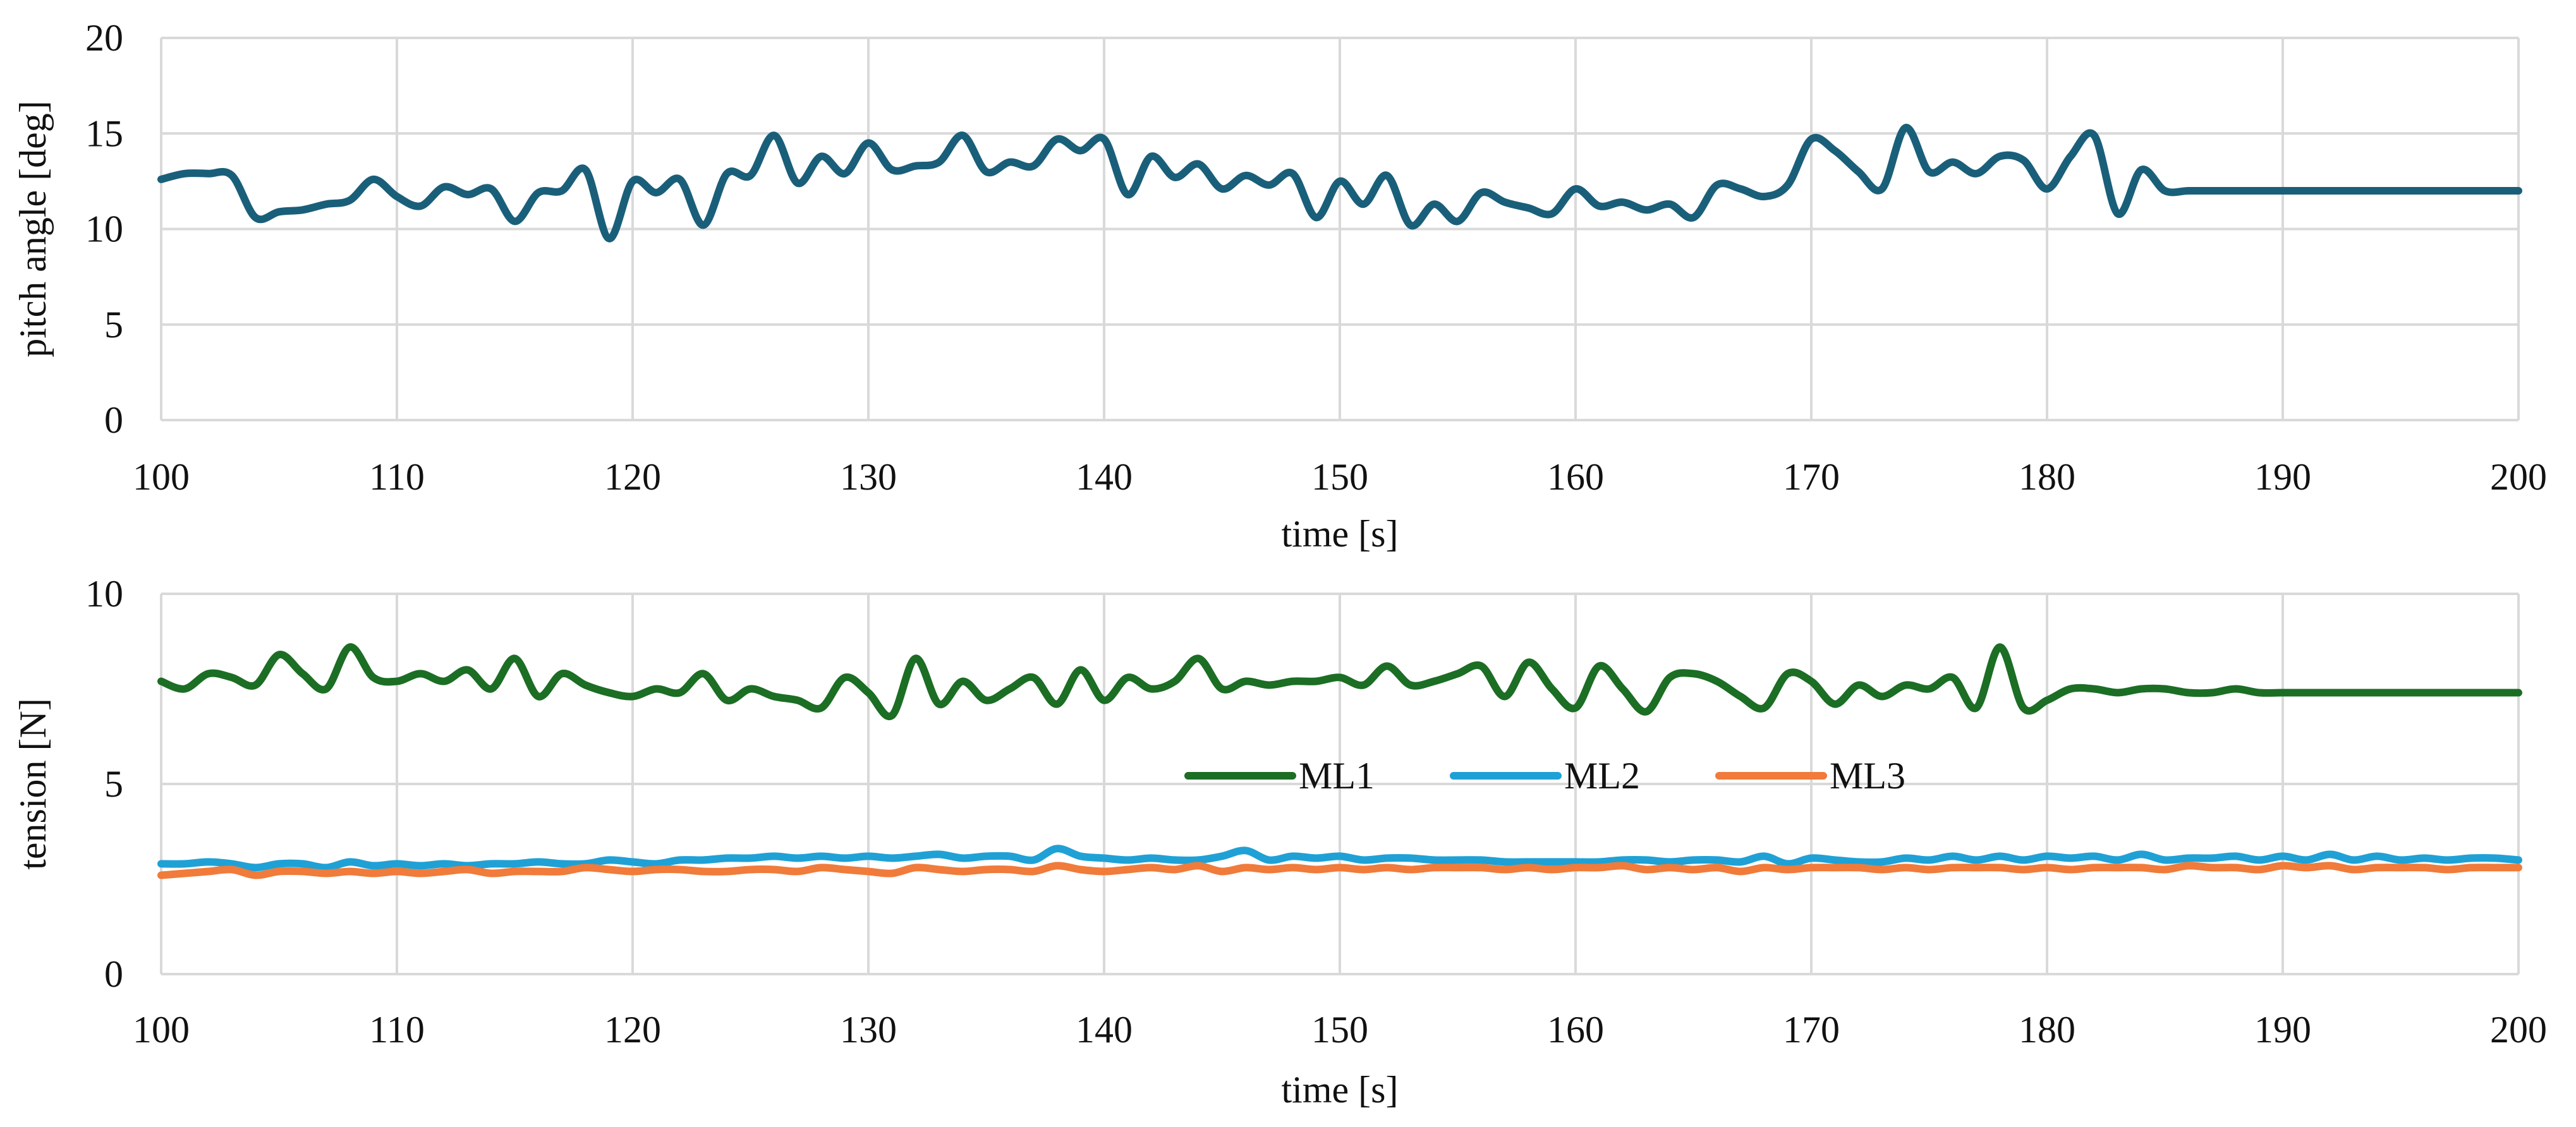  What do you see at coordinates (1339, 858) in the screenshot?
I see `series-line-ml2` at bounding box center [1339, 858].